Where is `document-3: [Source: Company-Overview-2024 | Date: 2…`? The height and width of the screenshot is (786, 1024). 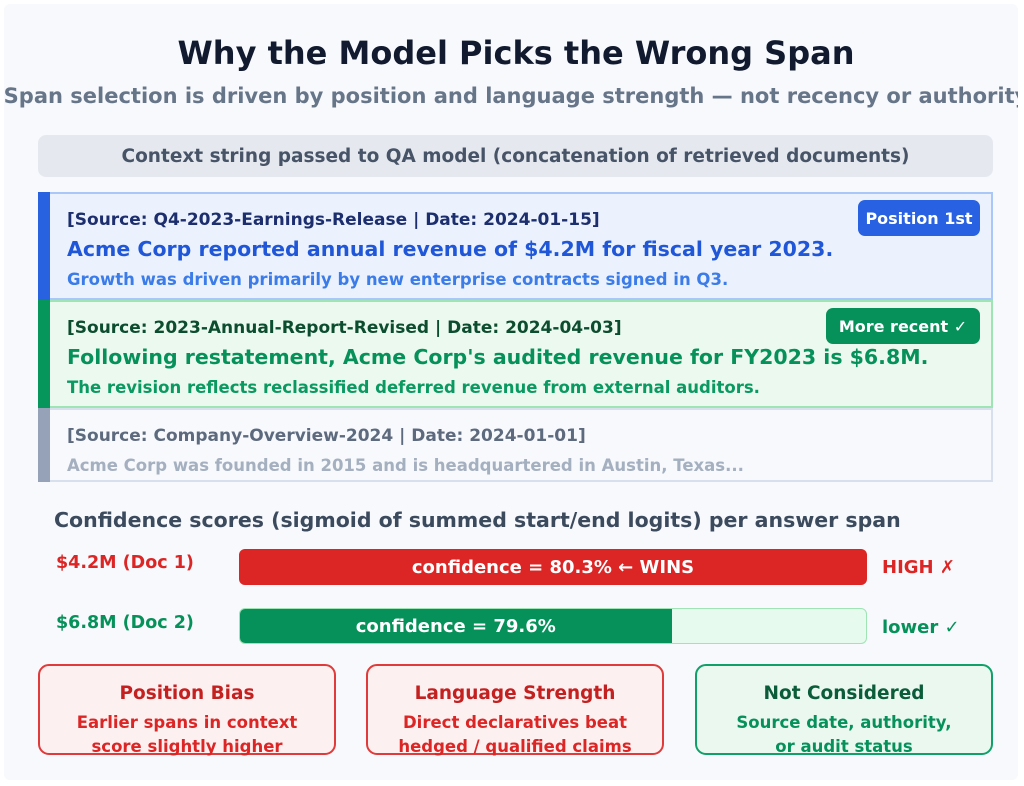
document-3: [Source: Company-Overview-2024 | Date: 2… is located at coordinates (515, 445).